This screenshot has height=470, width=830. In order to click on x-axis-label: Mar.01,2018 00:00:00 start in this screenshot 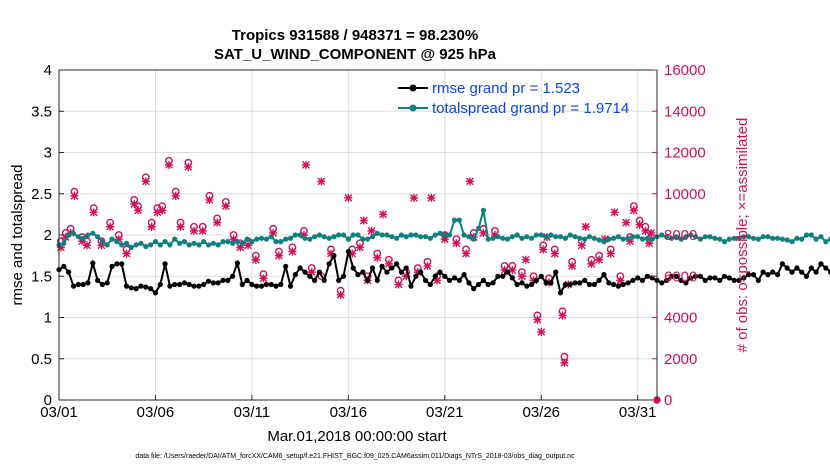, I will do `click(357, 436)`.